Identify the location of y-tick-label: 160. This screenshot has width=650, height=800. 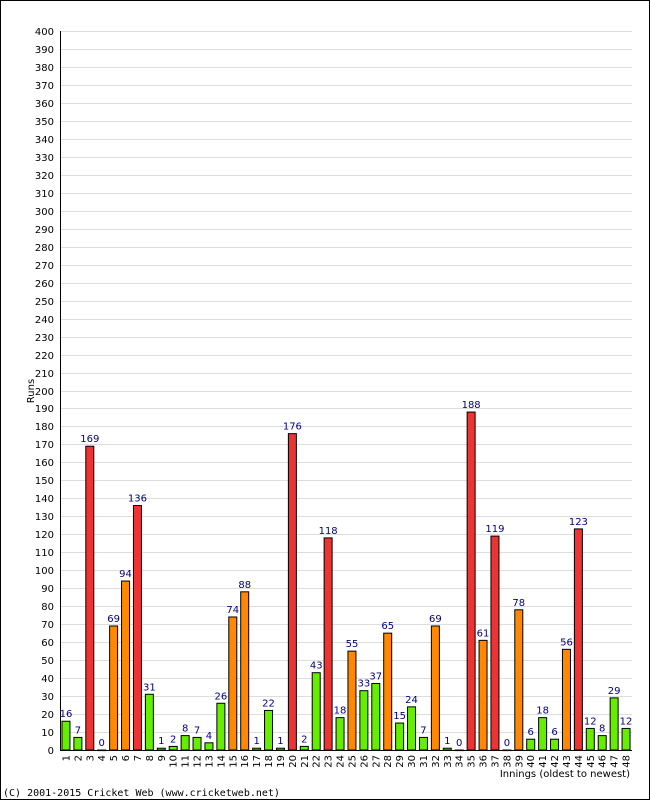
(44, 463).